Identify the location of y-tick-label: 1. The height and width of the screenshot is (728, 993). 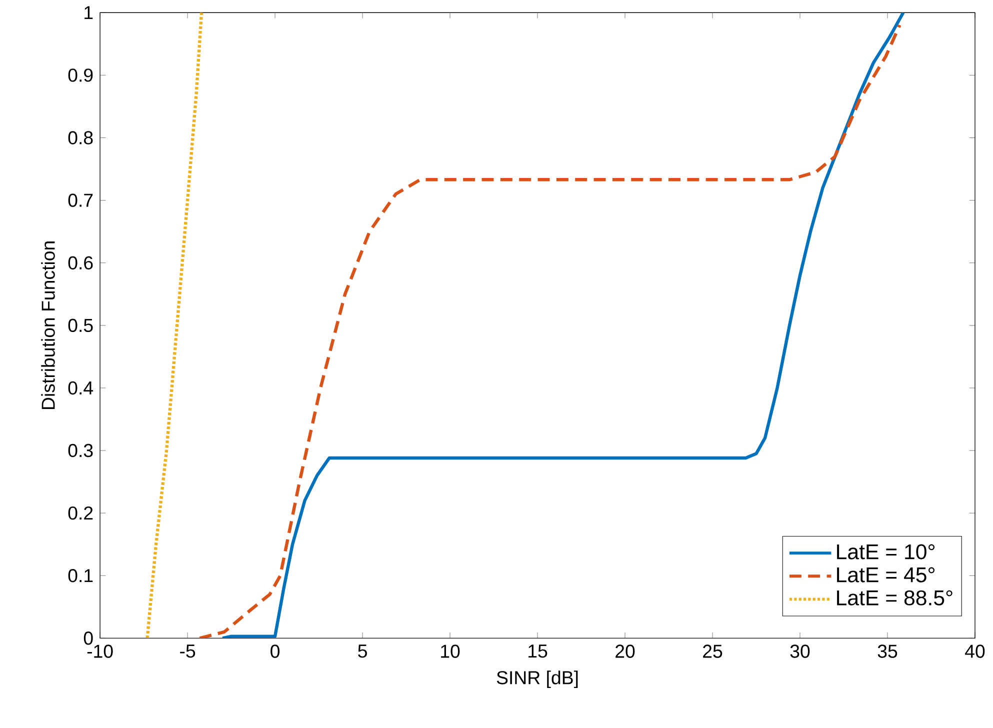
(88, 12).